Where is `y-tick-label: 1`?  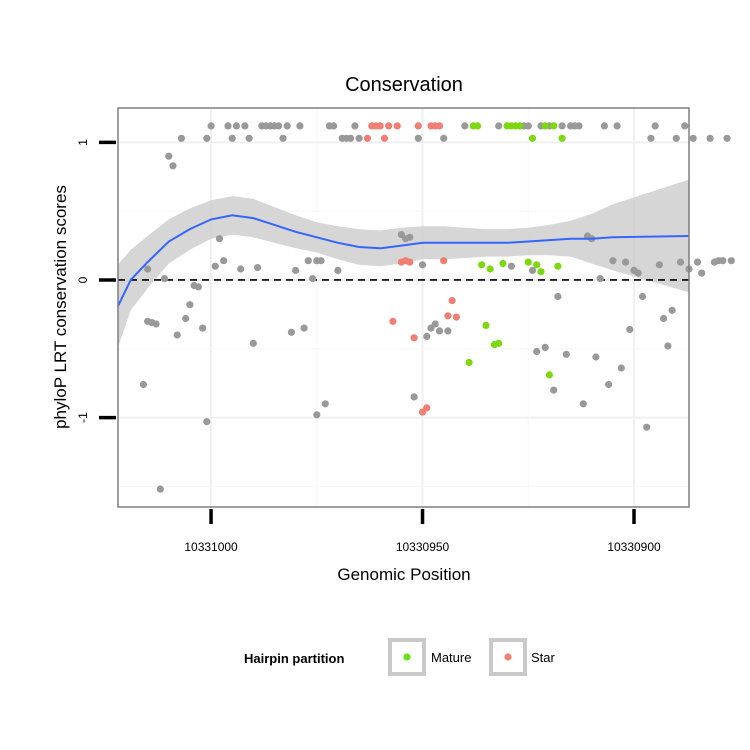 y-tick-label: 1 is located at coordinates (83, 142).